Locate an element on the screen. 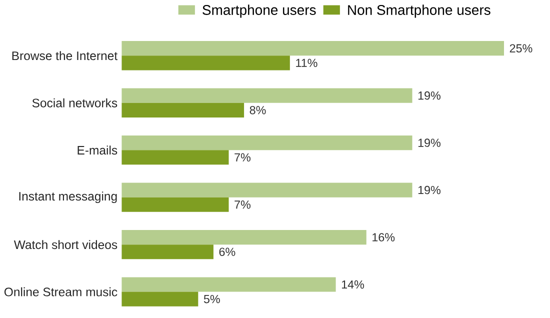 The image size is (550, 318). data-label: 8% is located at coordinates (258, 110).